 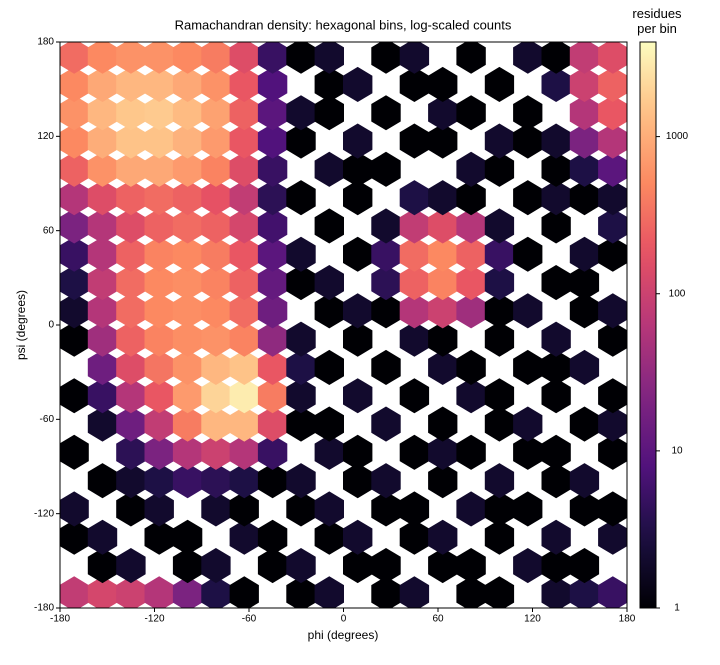 What do you see at coordinates (677, 608) in the screenshot?
I see `colorbar-tick-label: 1` at bounding box center [677, 608].